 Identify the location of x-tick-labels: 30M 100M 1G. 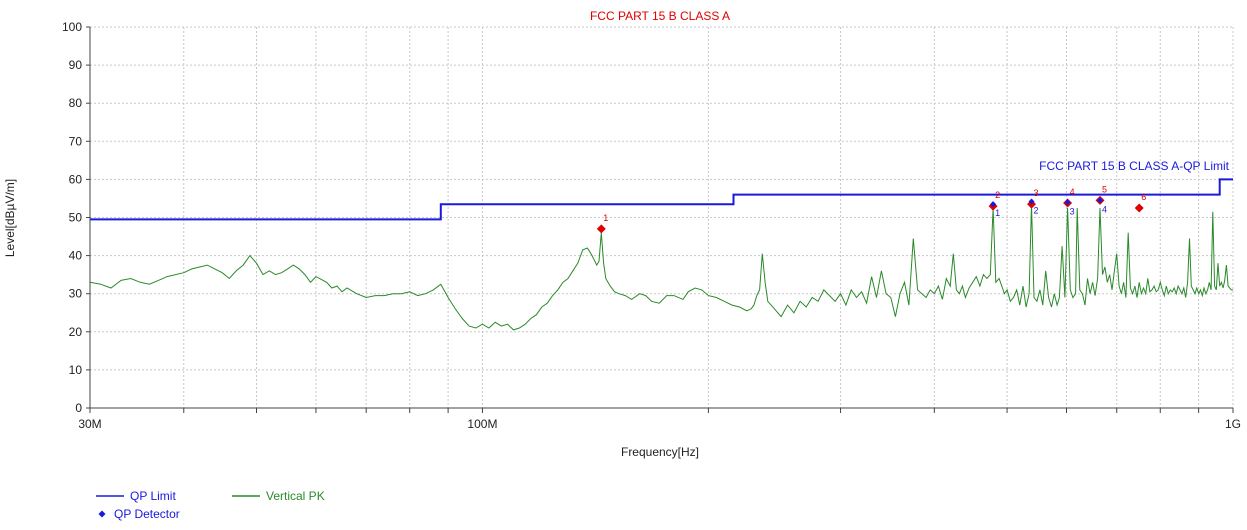
(659, 424).